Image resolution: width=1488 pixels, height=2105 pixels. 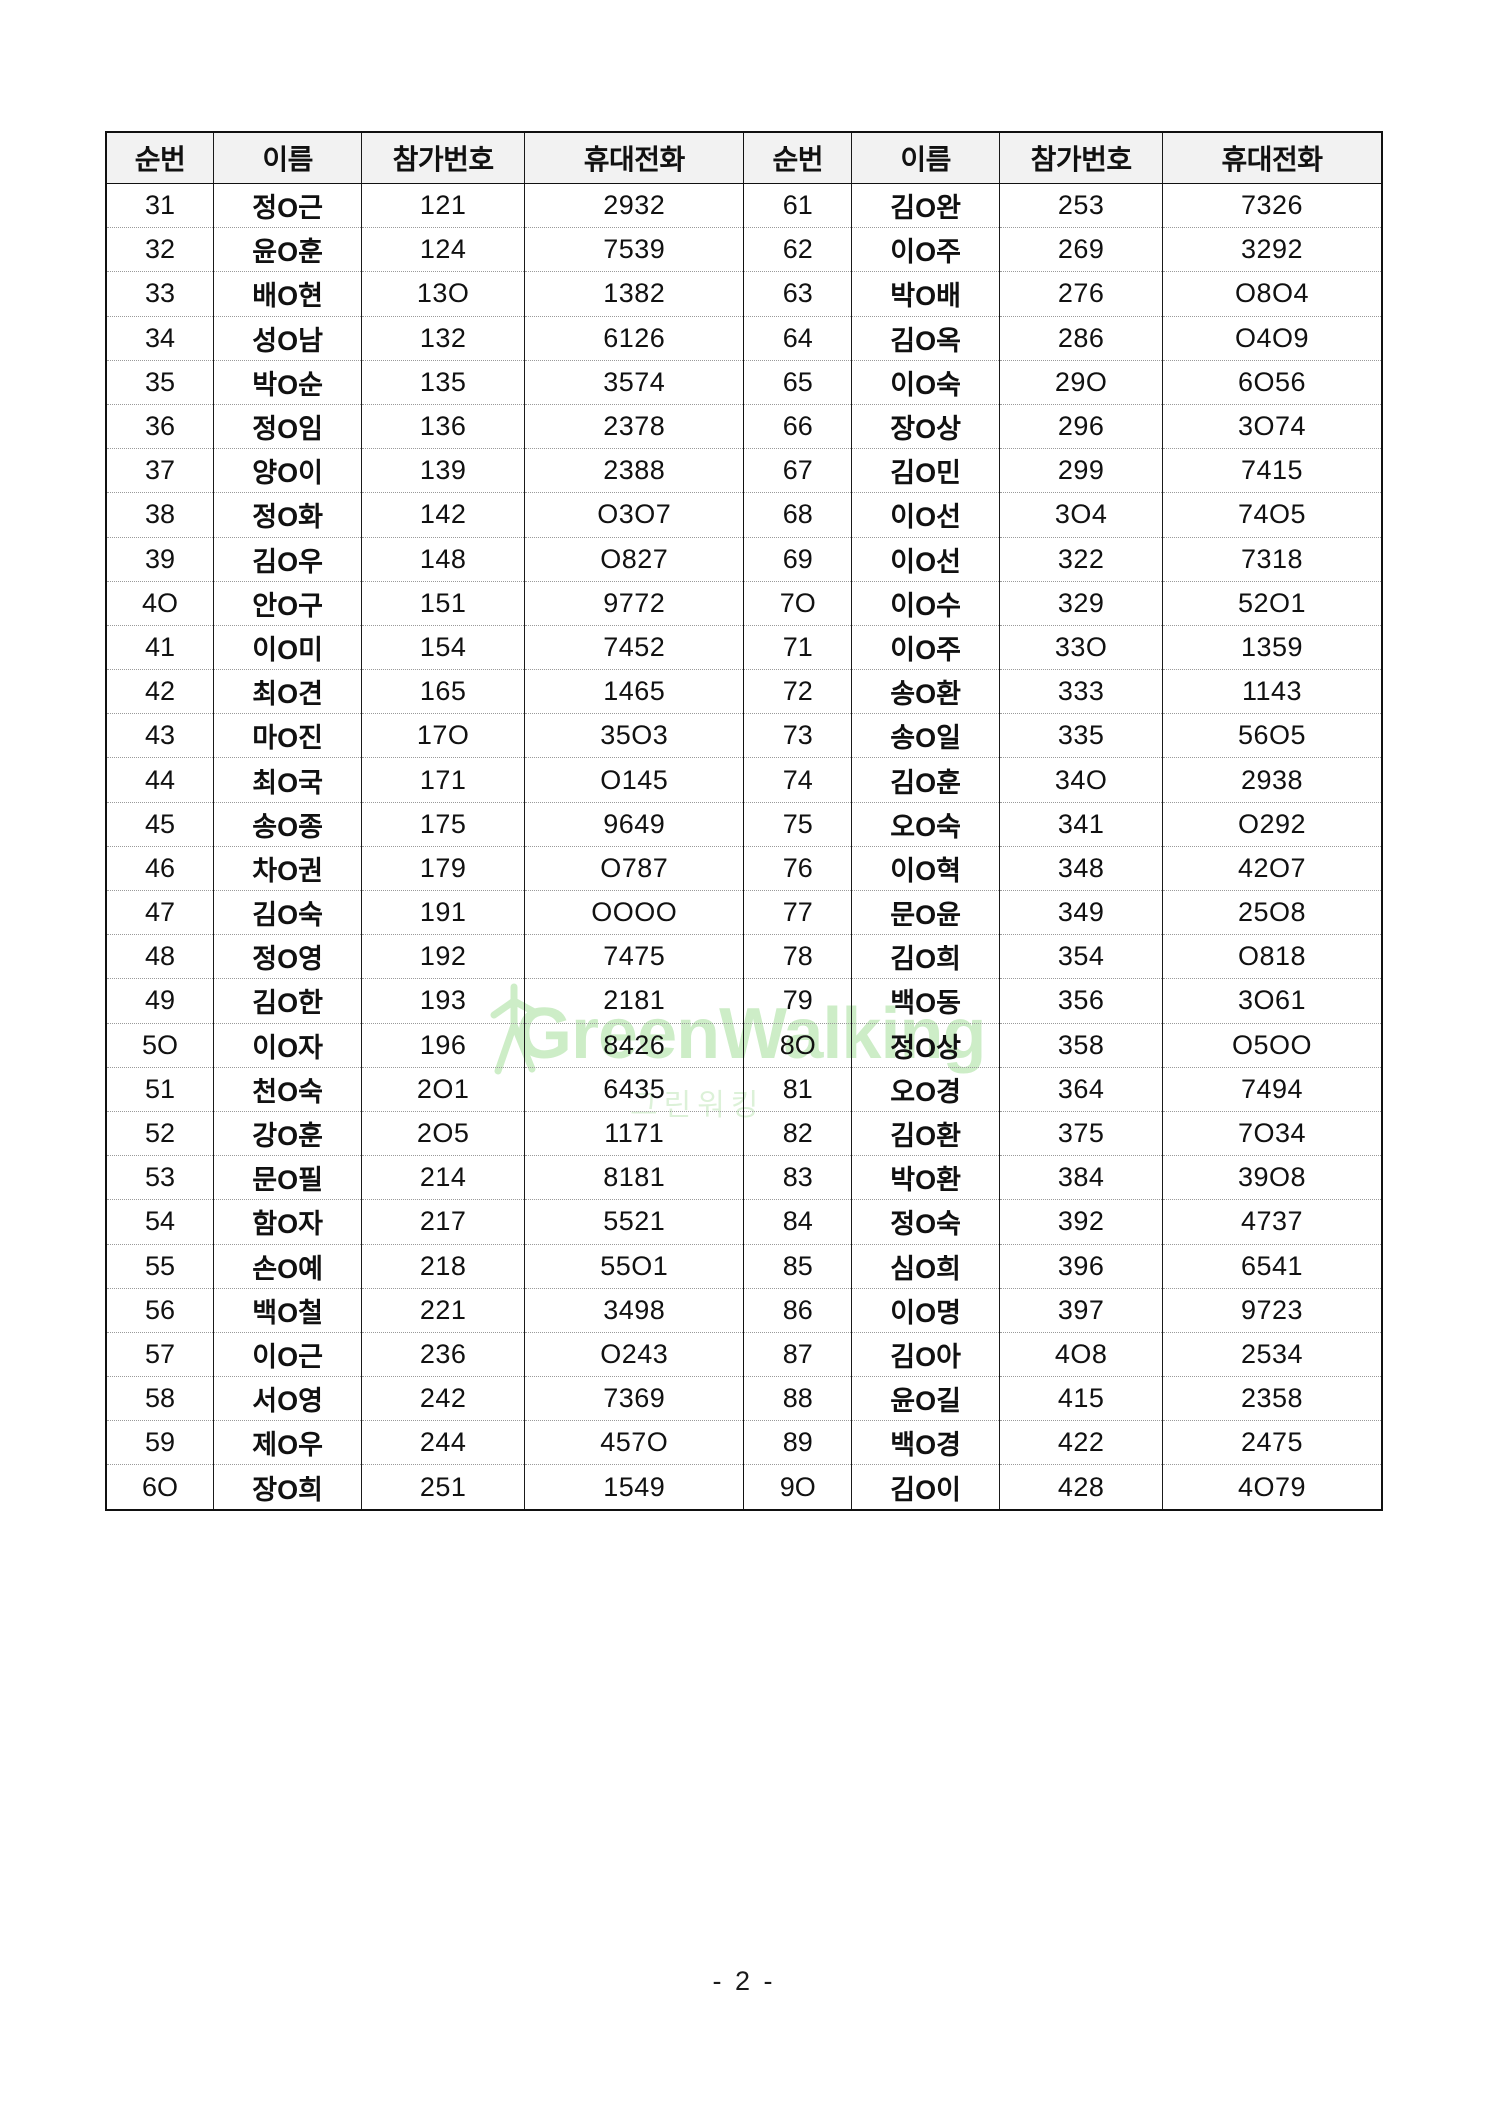 I want to click on row-name-right: 박O환, so click(x=925, y=1178).